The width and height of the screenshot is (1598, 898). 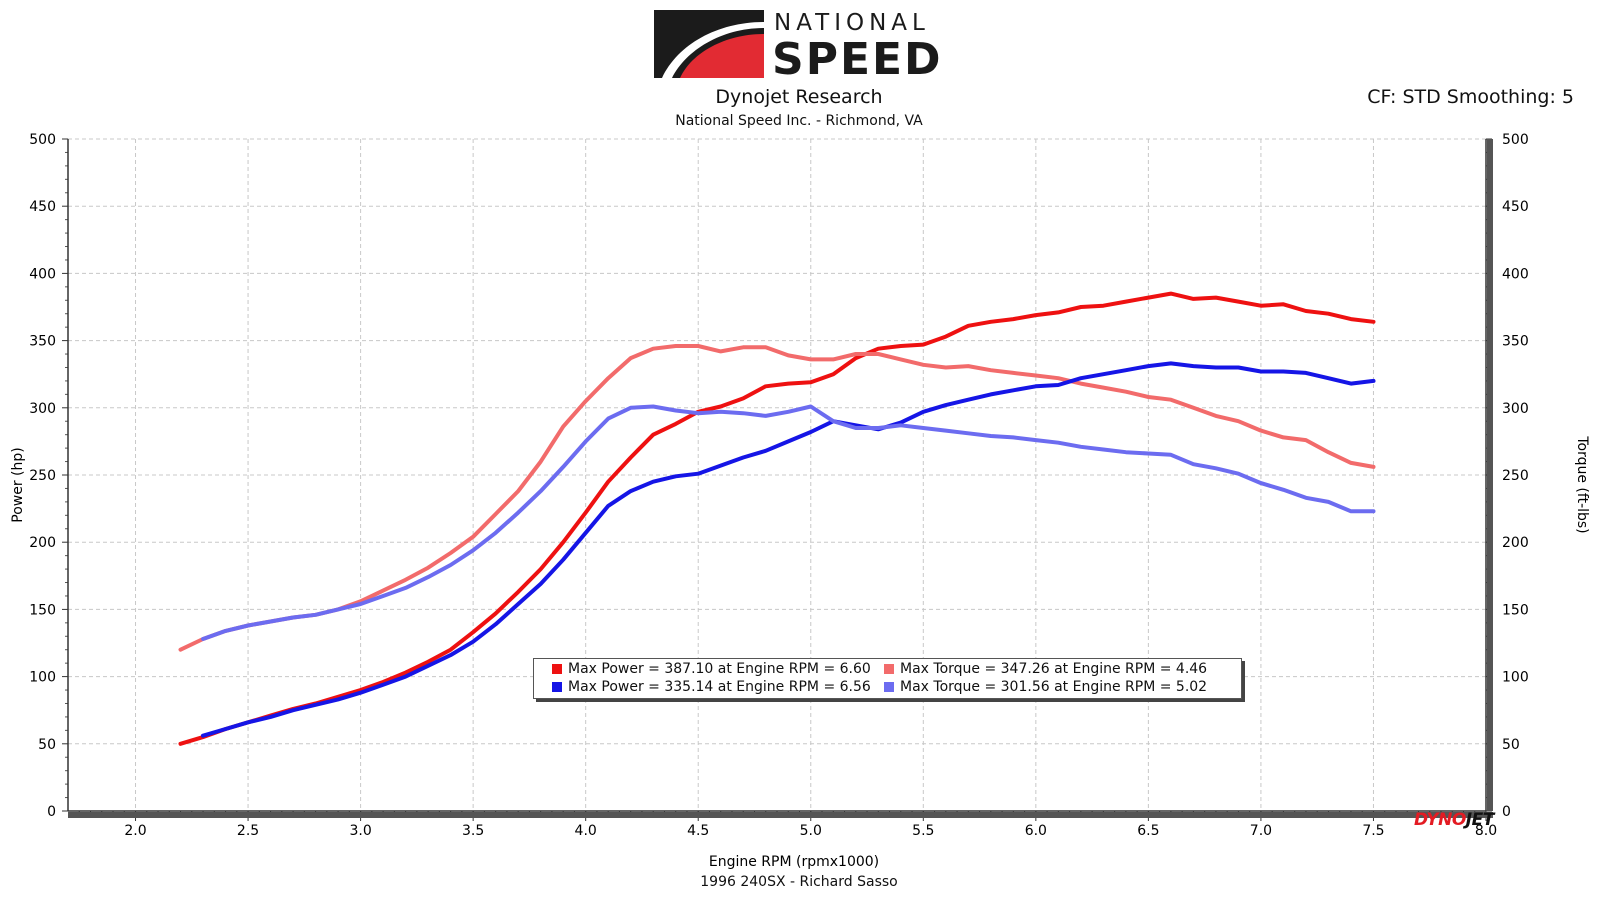 I want to click on logo-road-swoosh, so click(x=713, y=50).